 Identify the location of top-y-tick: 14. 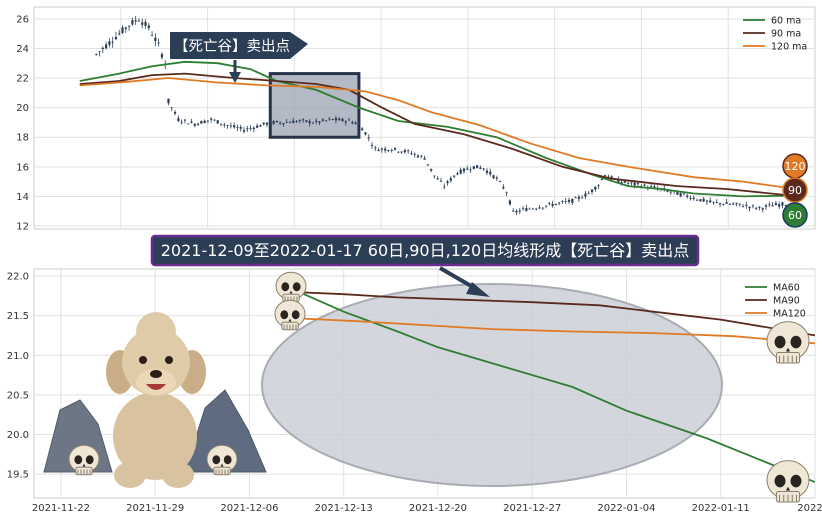
(22, 197).